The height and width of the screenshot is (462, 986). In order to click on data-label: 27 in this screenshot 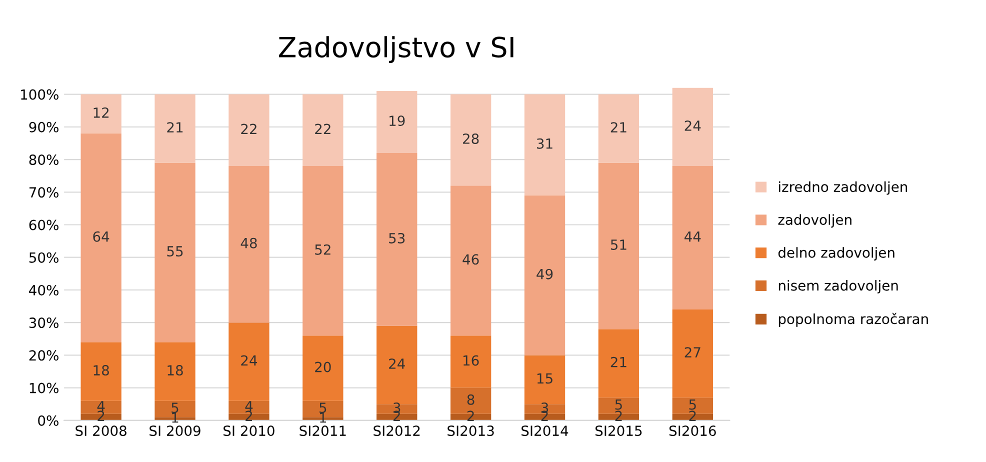, I will do `click(692, 352)`.